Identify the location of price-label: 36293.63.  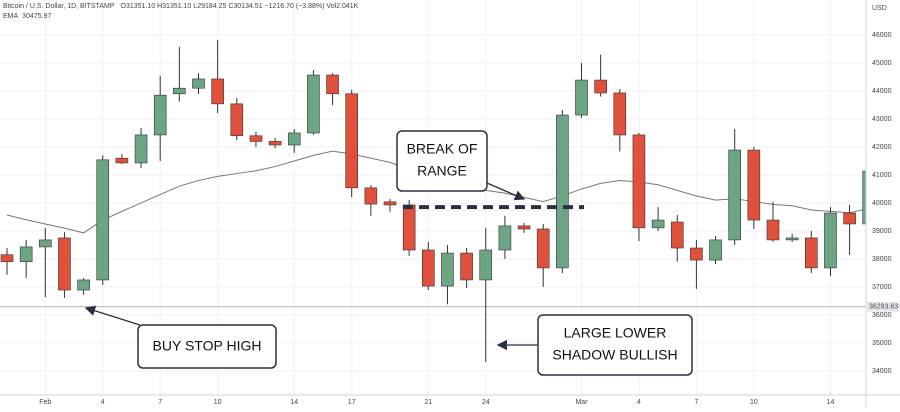
(883, 307).